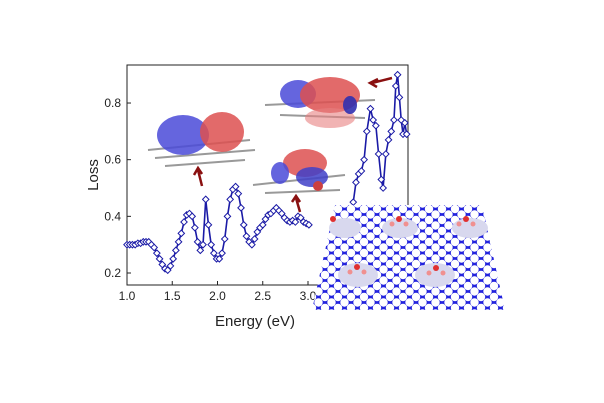 Image resolution: width=604 pixels, height=403 pixels. I want to click on y-tick-label: 0.2, so click(112, 273).